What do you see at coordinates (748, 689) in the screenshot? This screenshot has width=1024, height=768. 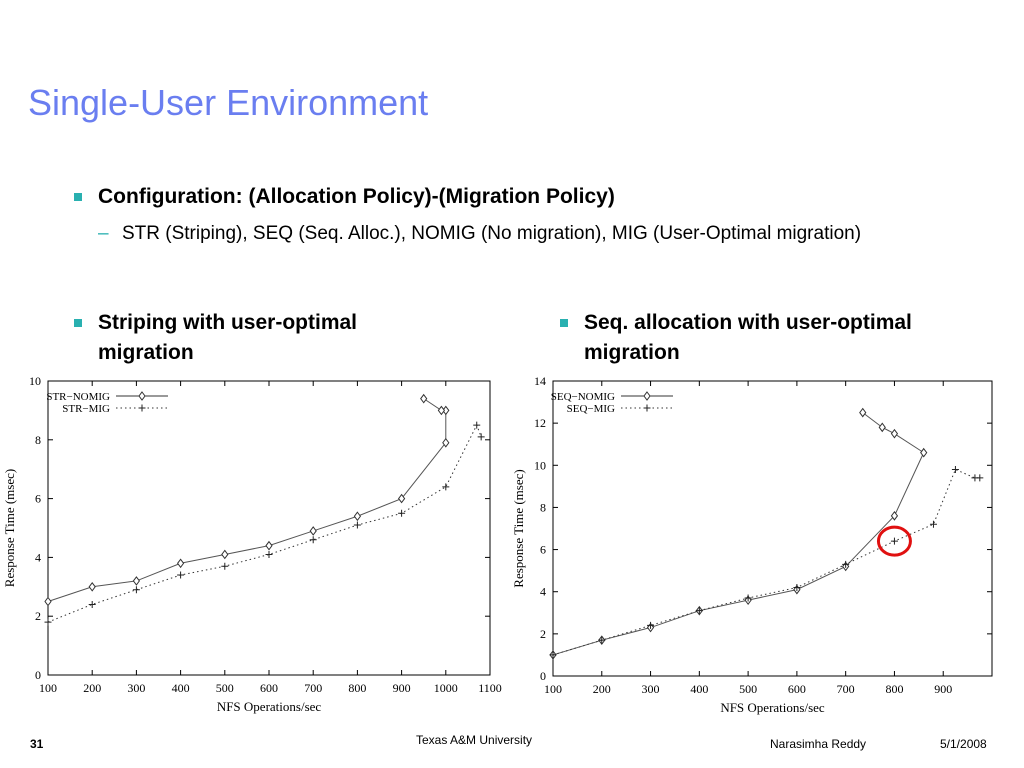 I see `x-tick-label: 500` at bounding box center [748, 689].